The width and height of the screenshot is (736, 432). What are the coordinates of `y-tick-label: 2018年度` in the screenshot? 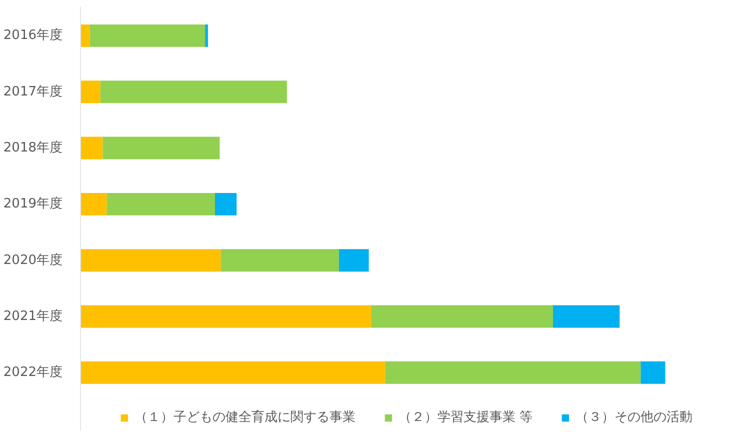 It's located at (33, 148).